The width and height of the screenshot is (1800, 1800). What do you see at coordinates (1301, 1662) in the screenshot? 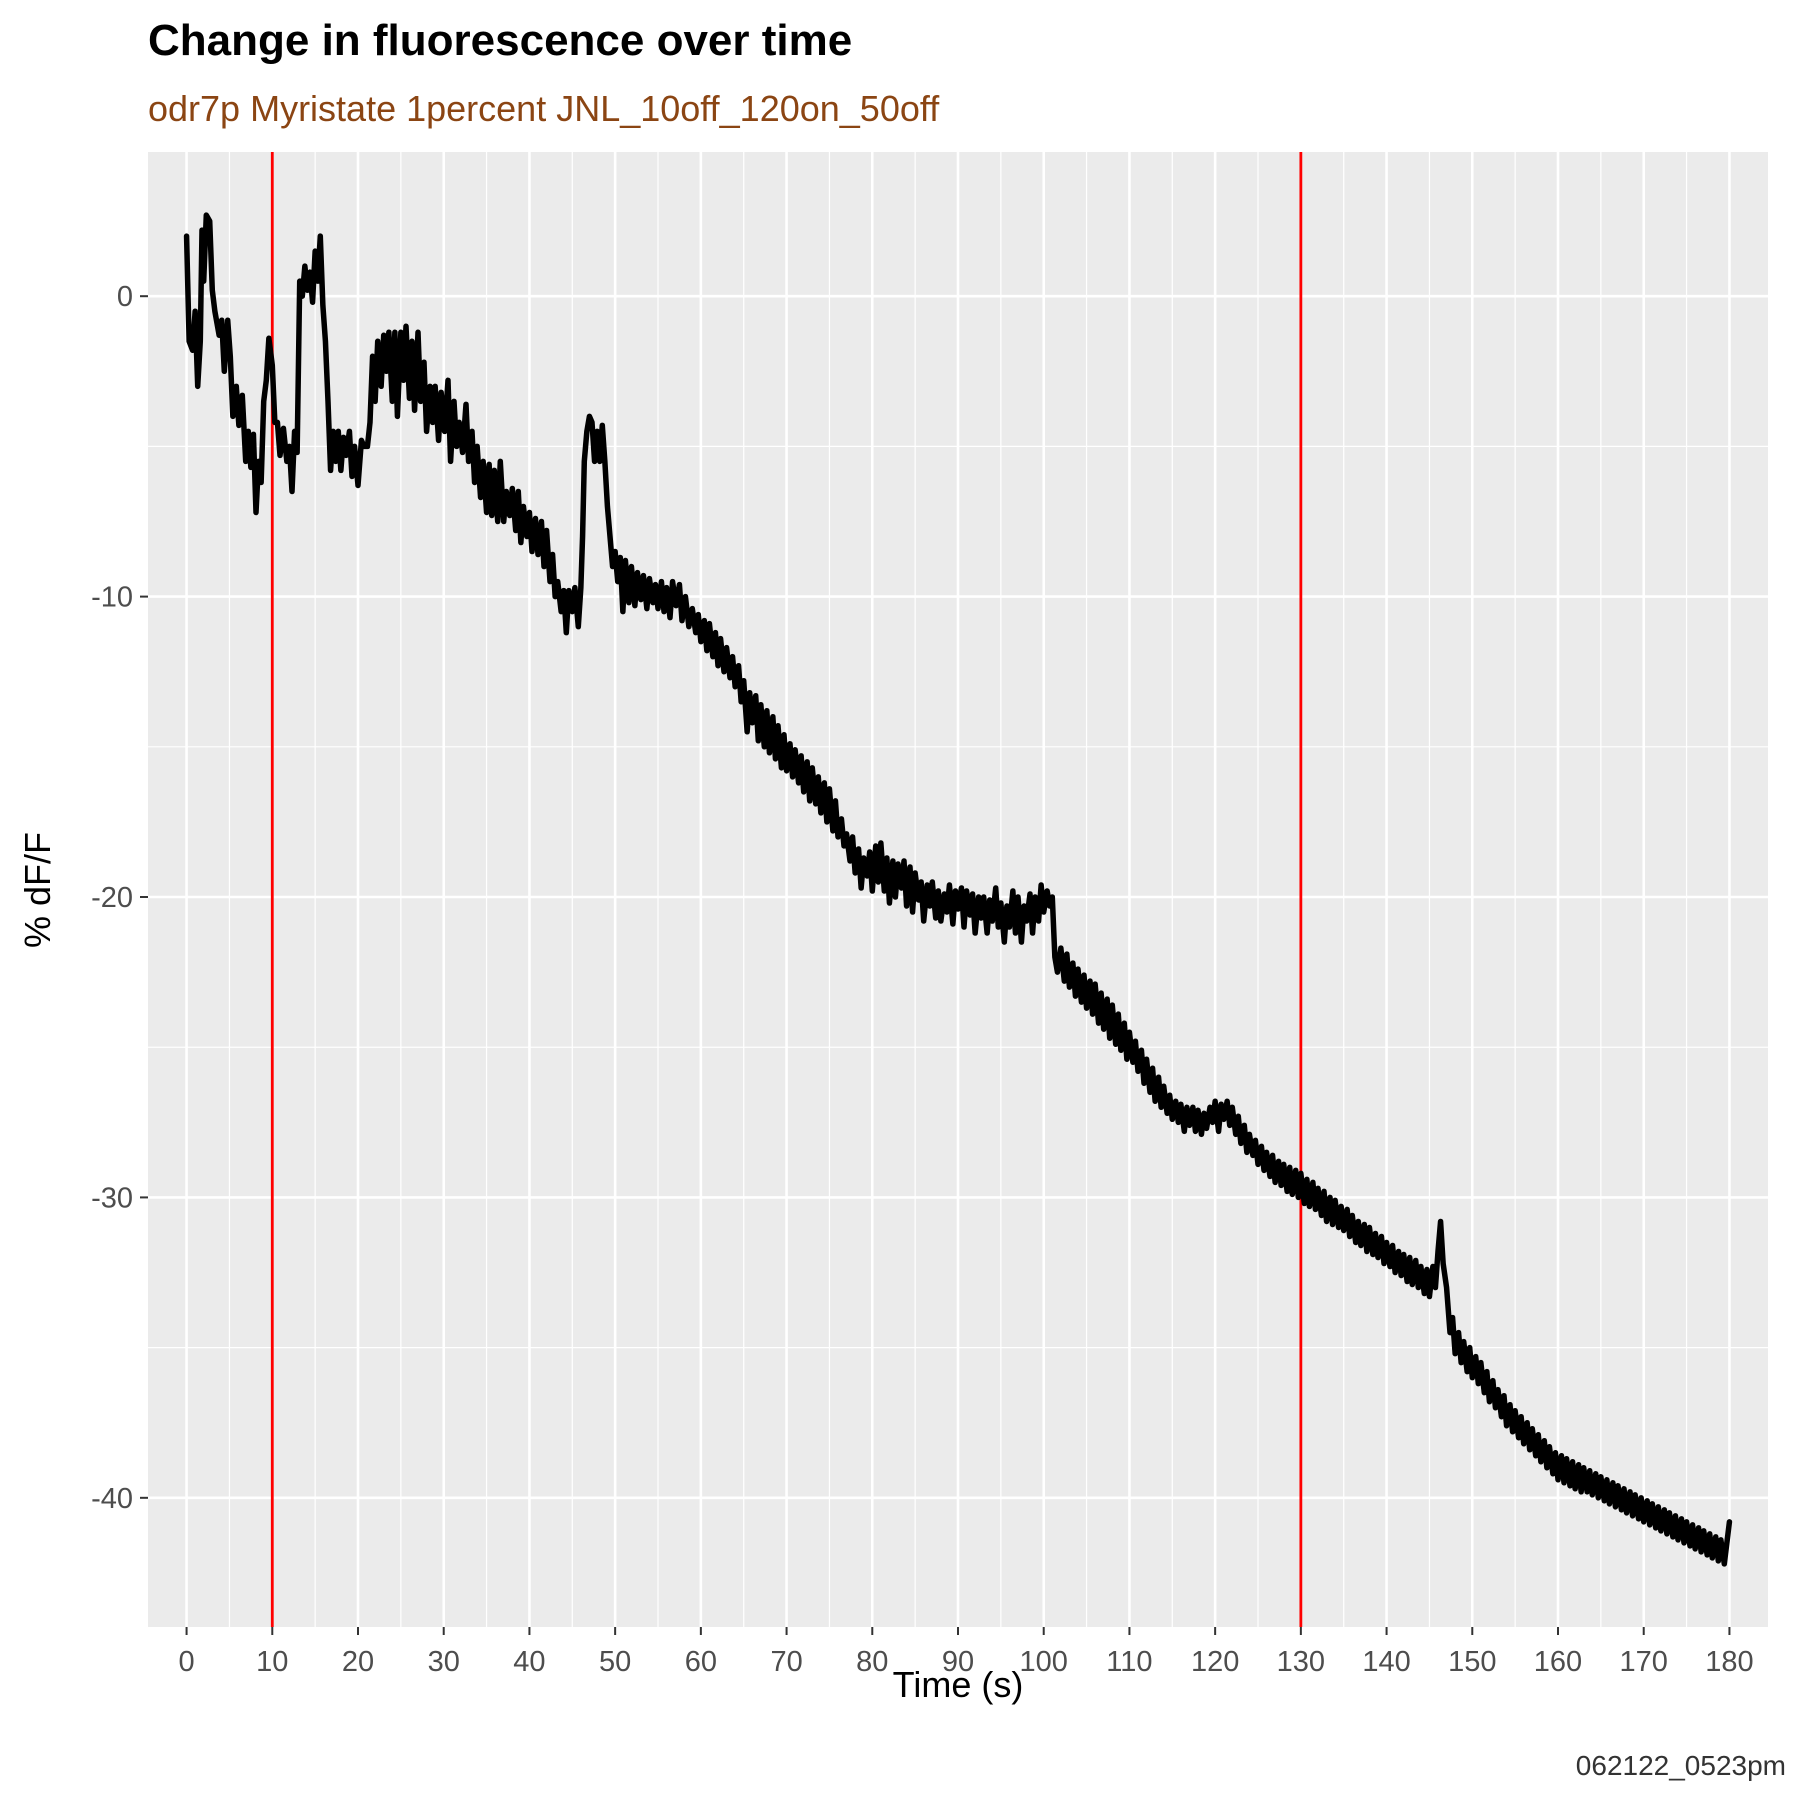
I see `x-tick-label: 130` at bounding box center [1301, 1662].